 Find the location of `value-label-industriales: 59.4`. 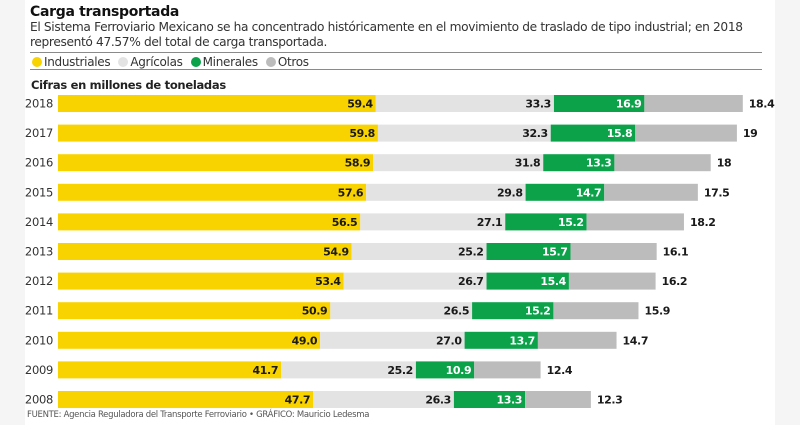

value-label-industriales: 59.4 is located at coordinates (360, 104).